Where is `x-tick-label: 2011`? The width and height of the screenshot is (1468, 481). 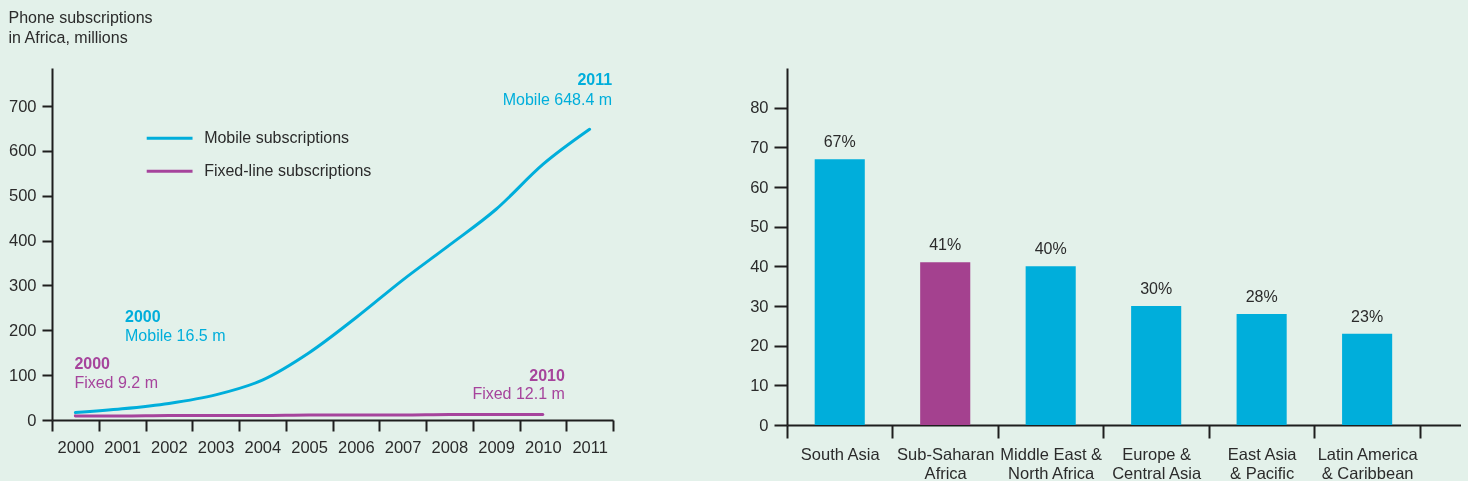
x-tick-label: 2011 is located at coordinates (590, 446).